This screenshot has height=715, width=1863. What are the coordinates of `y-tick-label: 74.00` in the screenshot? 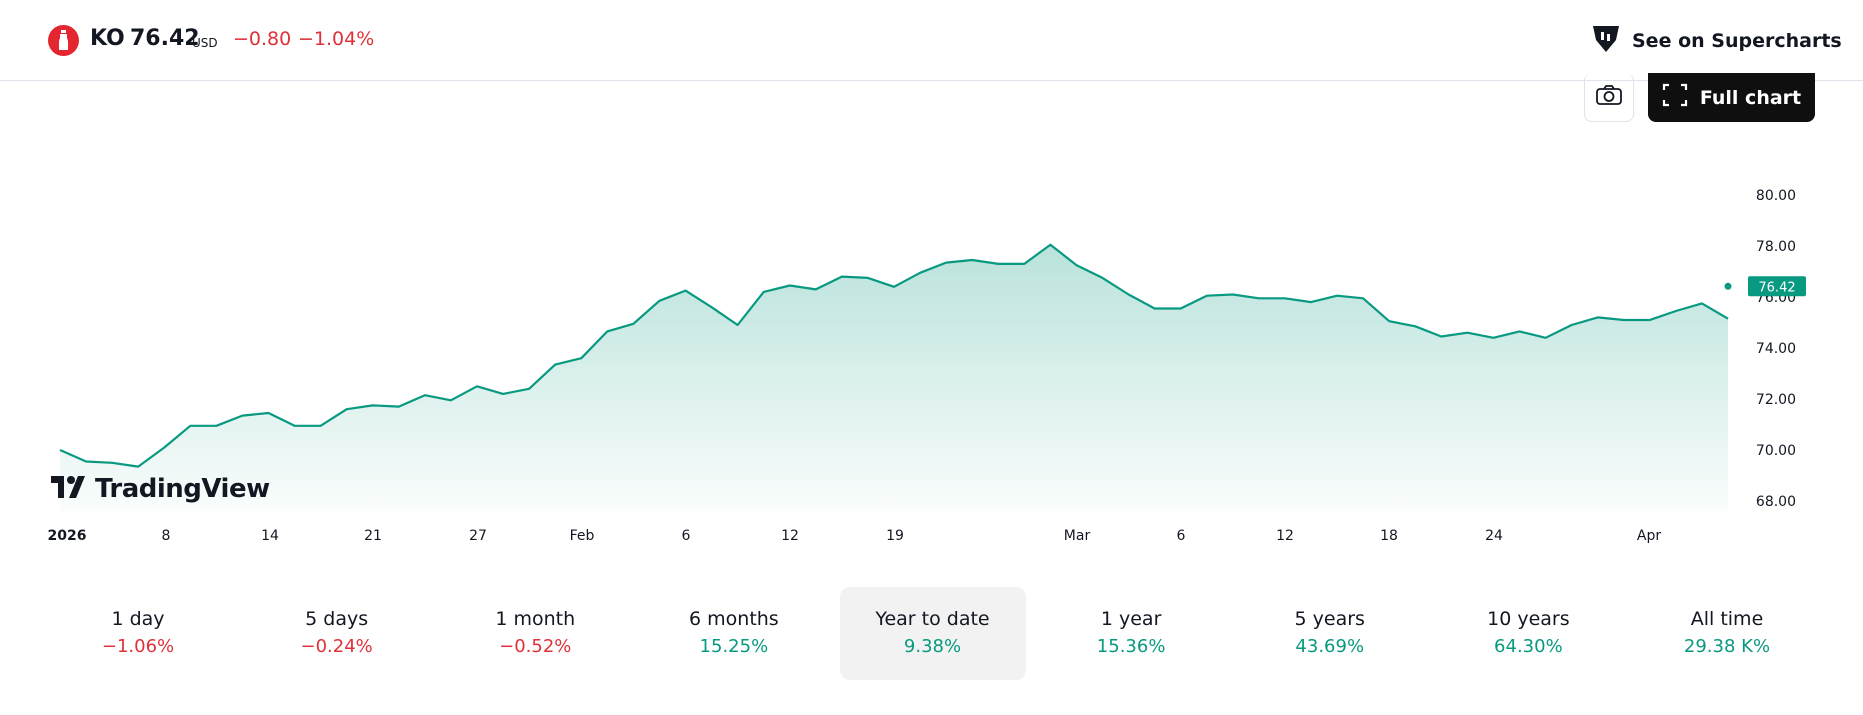 It's located at (1776, 349).